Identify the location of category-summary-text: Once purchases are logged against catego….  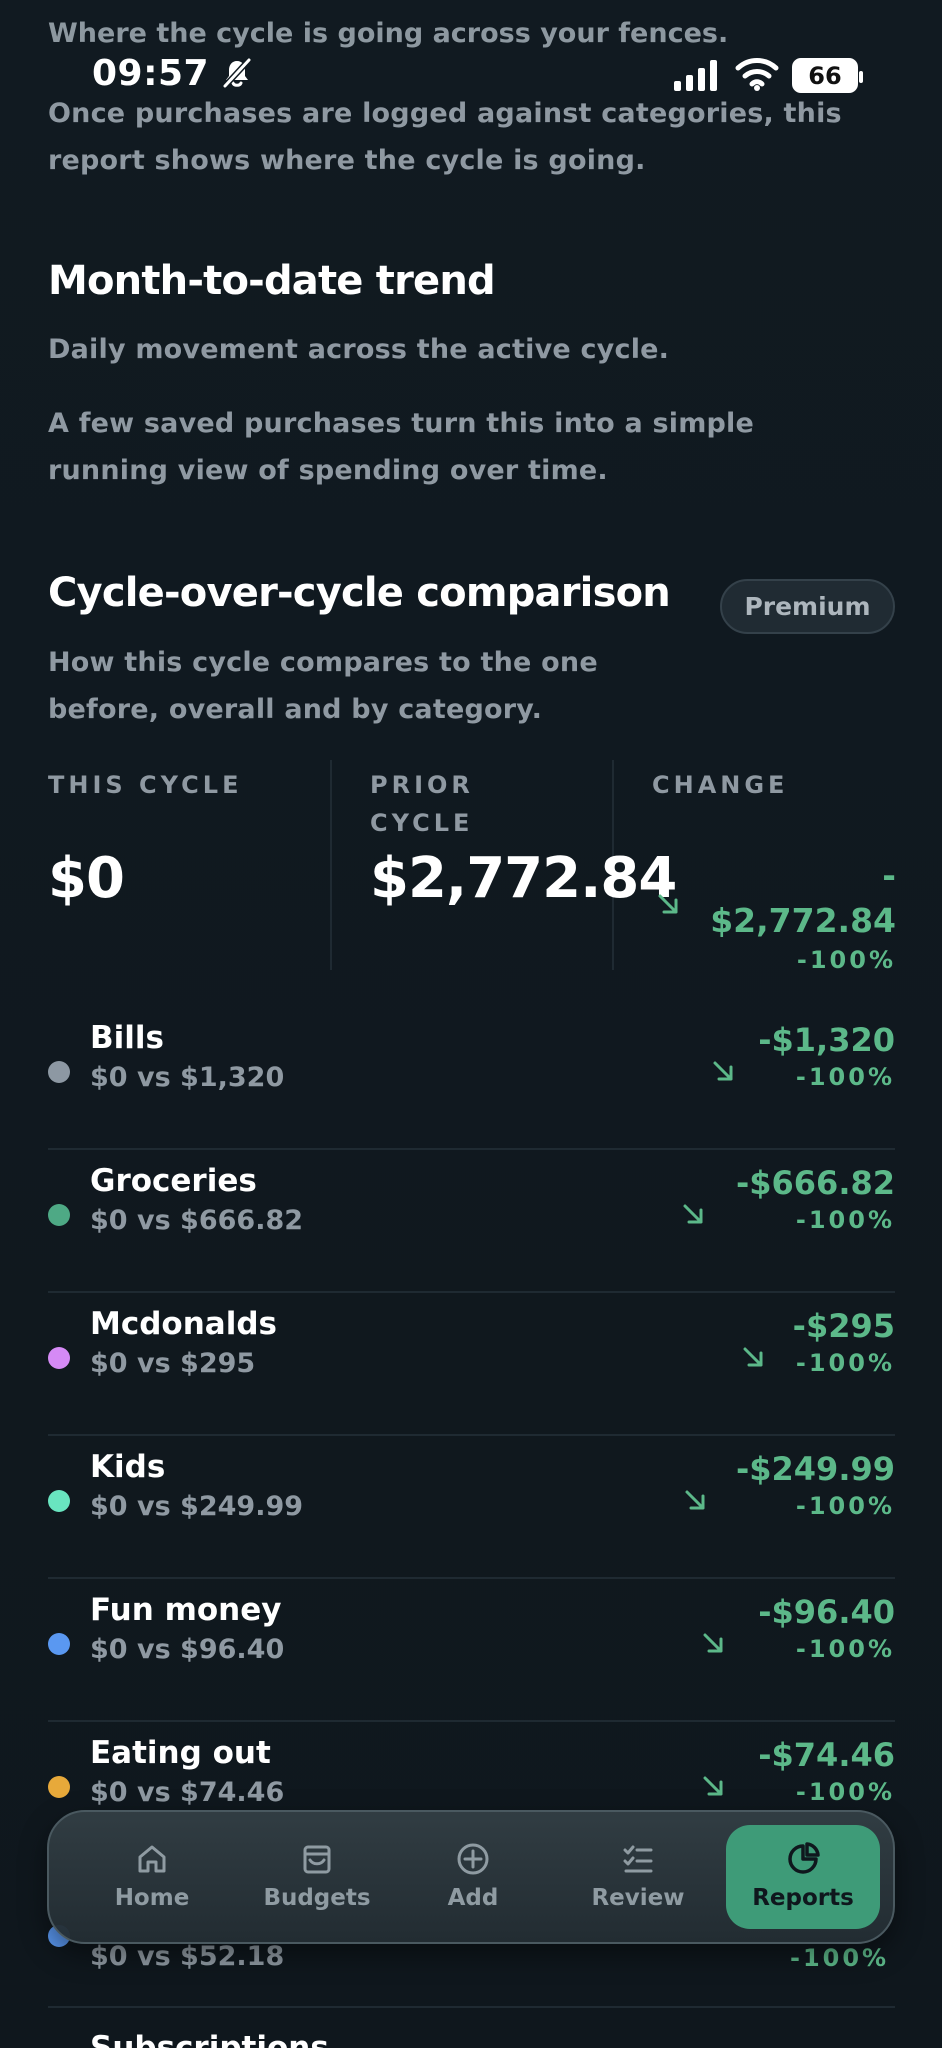
(445, 137).